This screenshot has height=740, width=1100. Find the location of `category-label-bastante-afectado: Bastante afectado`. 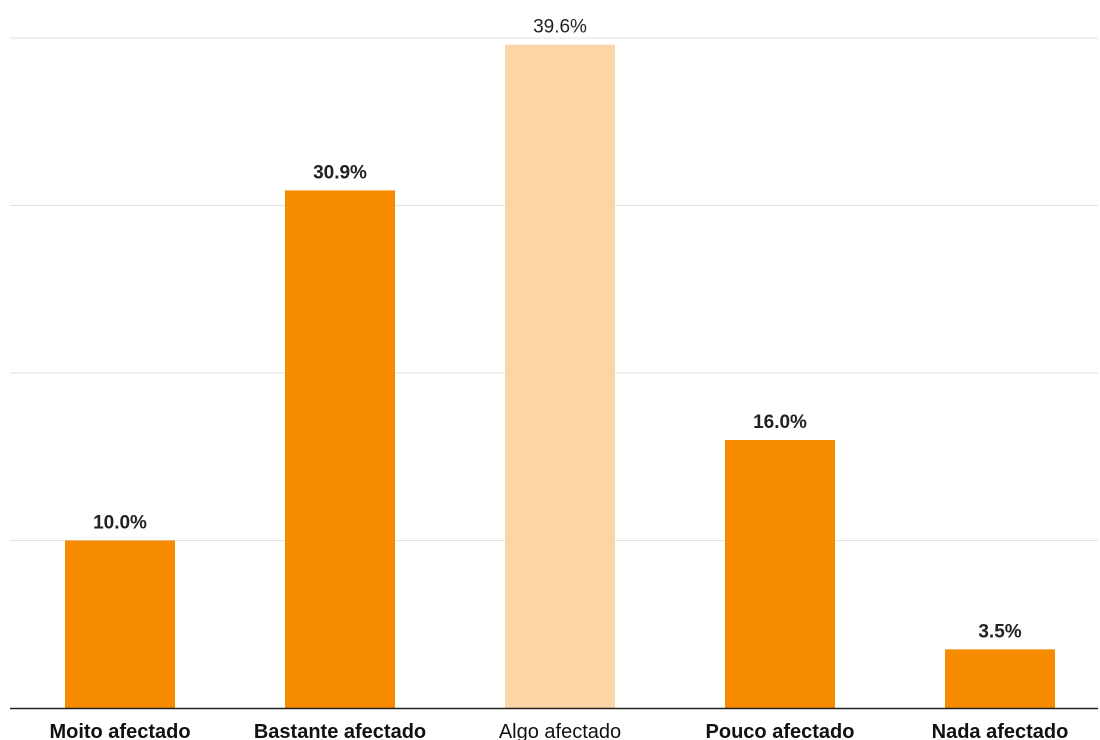

category-label-bastante-afectado: Bastante afectado is located at coordinates (340, 730).